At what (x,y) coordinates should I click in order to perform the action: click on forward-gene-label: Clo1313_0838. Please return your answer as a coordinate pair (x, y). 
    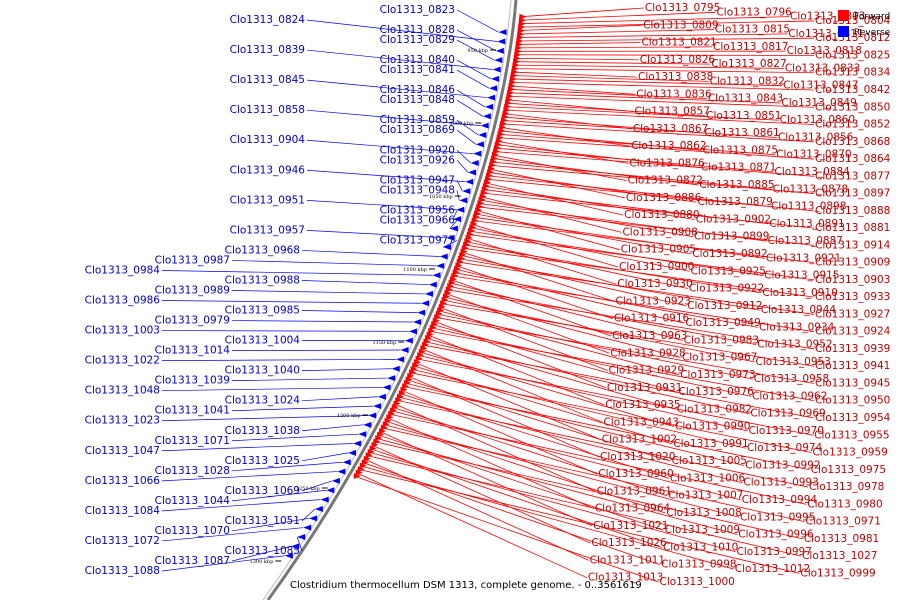
    Looking at the image, I should click on (675, 77).